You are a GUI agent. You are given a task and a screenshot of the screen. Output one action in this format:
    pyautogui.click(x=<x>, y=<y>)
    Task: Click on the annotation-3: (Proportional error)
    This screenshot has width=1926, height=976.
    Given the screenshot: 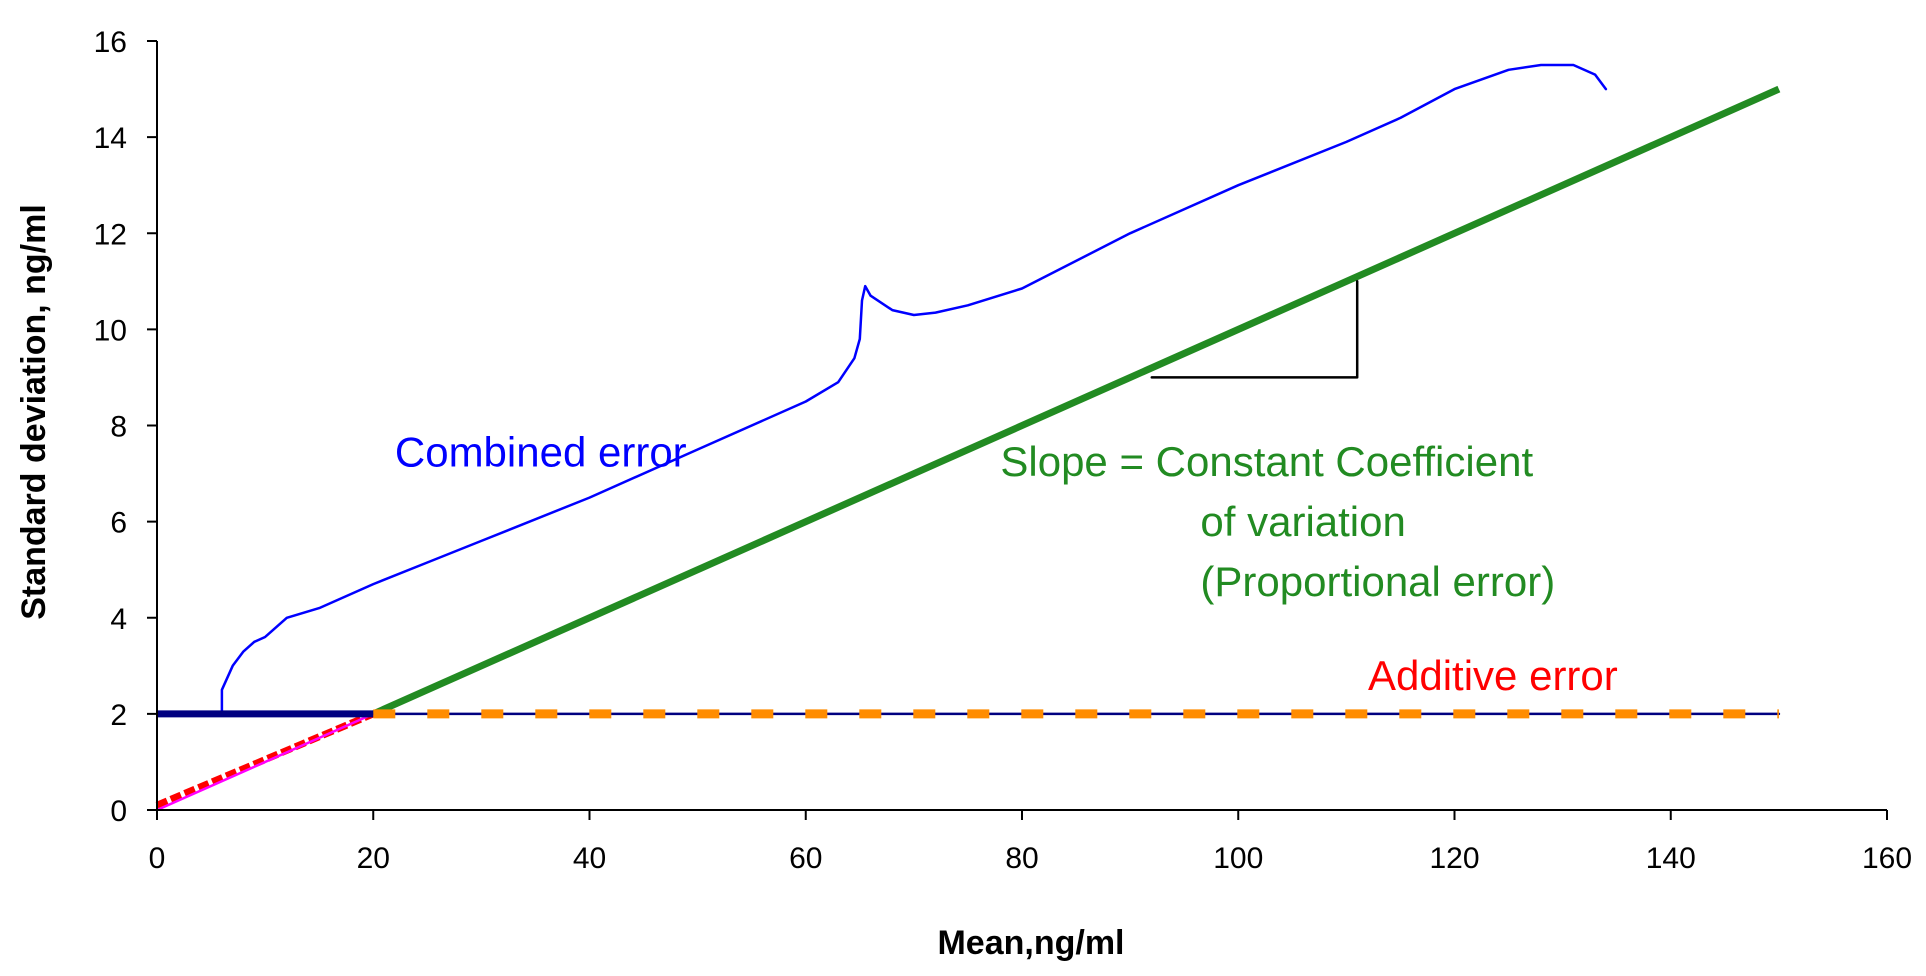 What is the action you would take?
    pyautogui.click(x=1377, y=581)
    